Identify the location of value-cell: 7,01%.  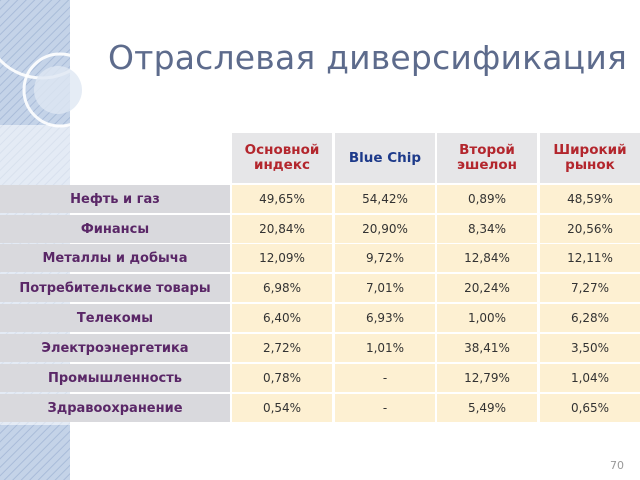
(385, 288).